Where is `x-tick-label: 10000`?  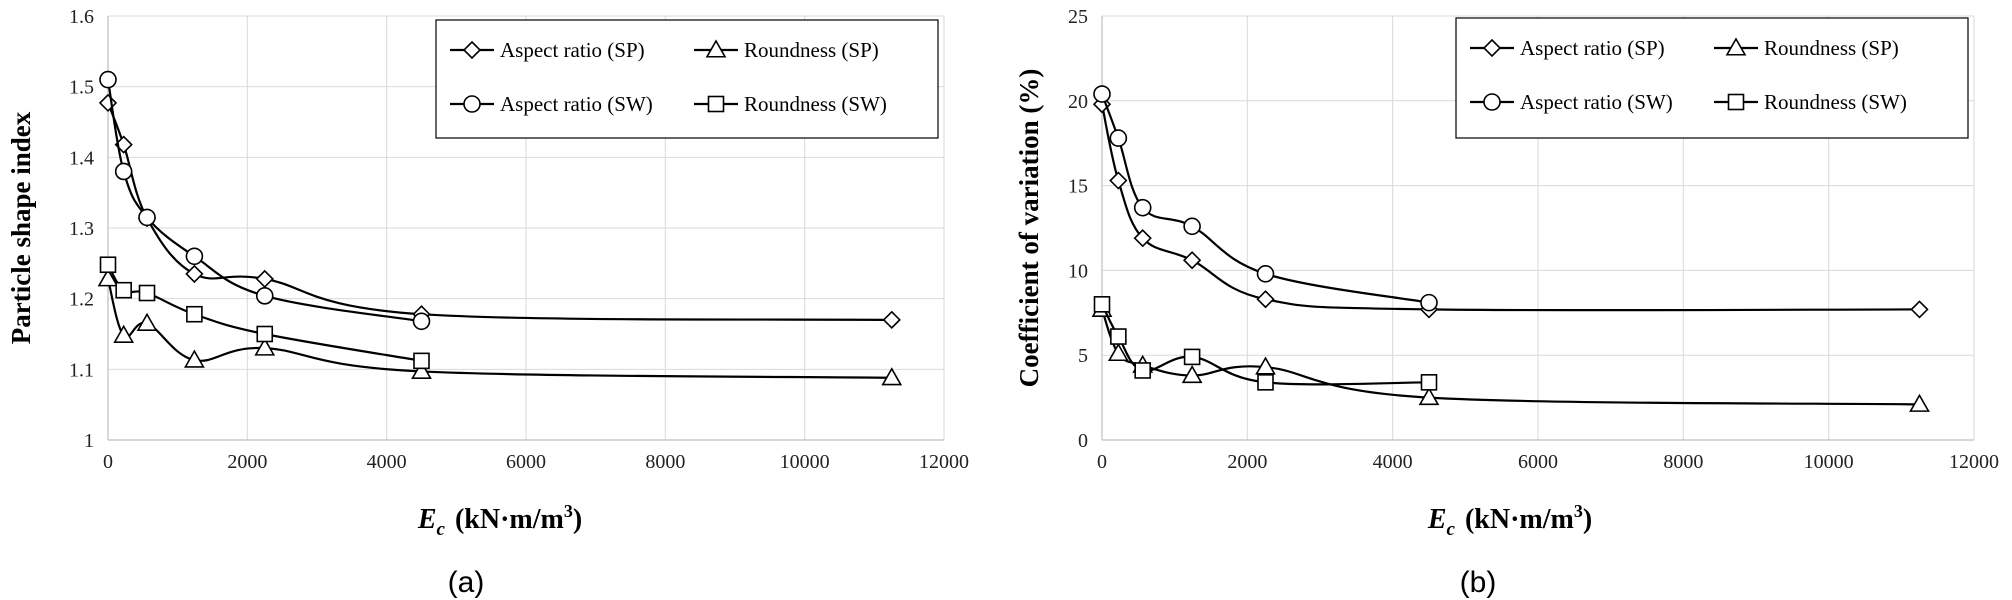
x-tick-label: 10000 is located at coordinates (805, 462).